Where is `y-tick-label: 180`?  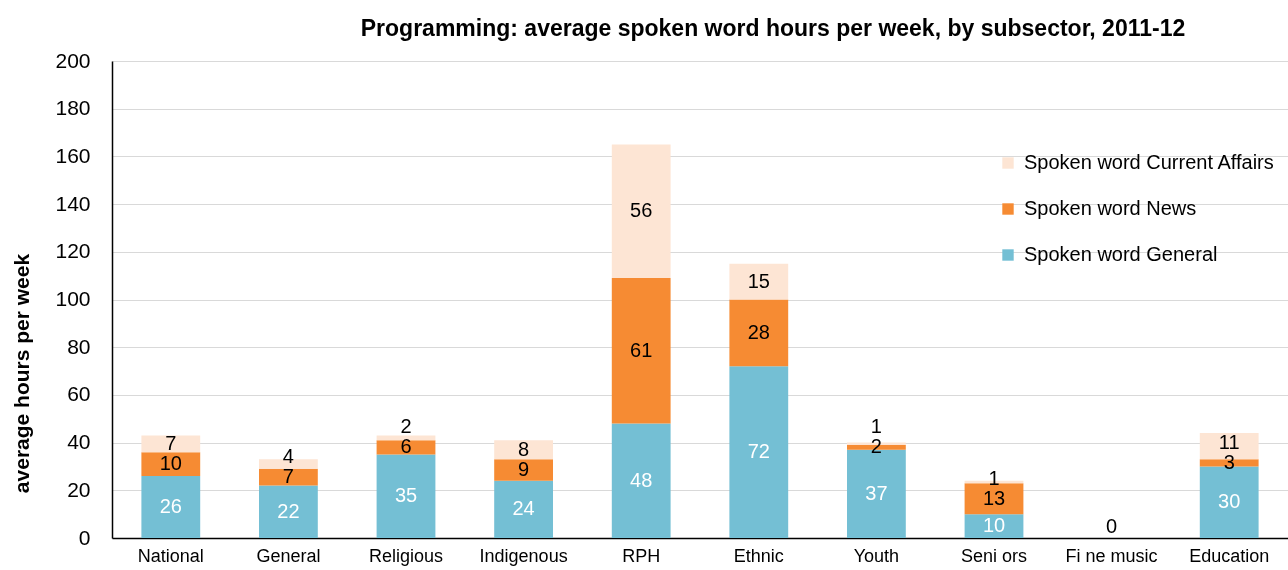
y-tick-label: 180 is located at coordinates (73, 108).